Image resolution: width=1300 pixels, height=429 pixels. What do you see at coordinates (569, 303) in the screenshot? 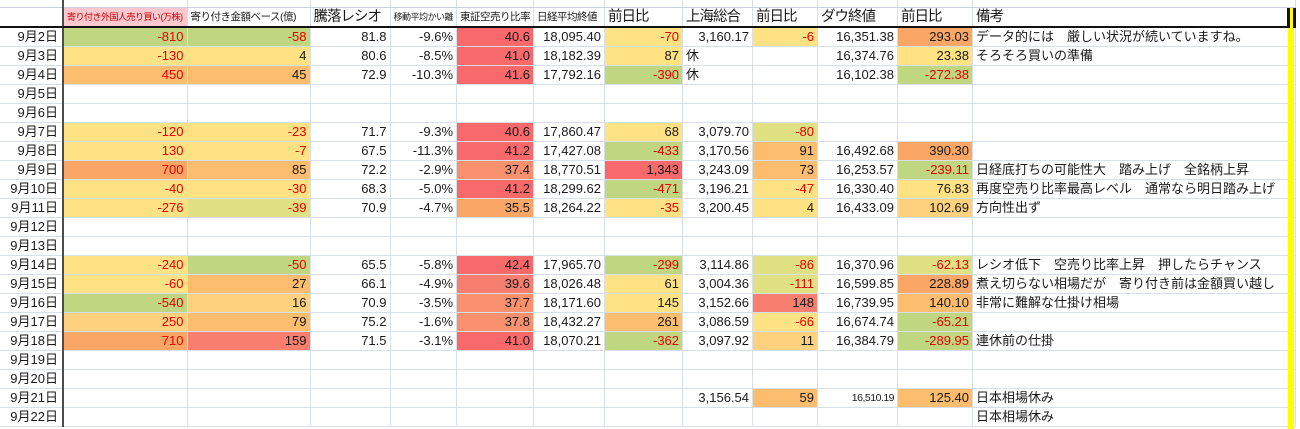
I see `cell-nikkei: 18,171.60` at bounding box center [569, 303].